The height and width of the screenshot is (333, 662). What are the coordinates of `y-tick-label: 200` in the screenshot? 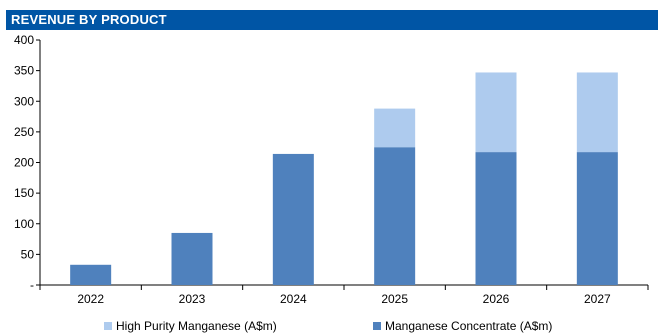 It's located at (24, 163).